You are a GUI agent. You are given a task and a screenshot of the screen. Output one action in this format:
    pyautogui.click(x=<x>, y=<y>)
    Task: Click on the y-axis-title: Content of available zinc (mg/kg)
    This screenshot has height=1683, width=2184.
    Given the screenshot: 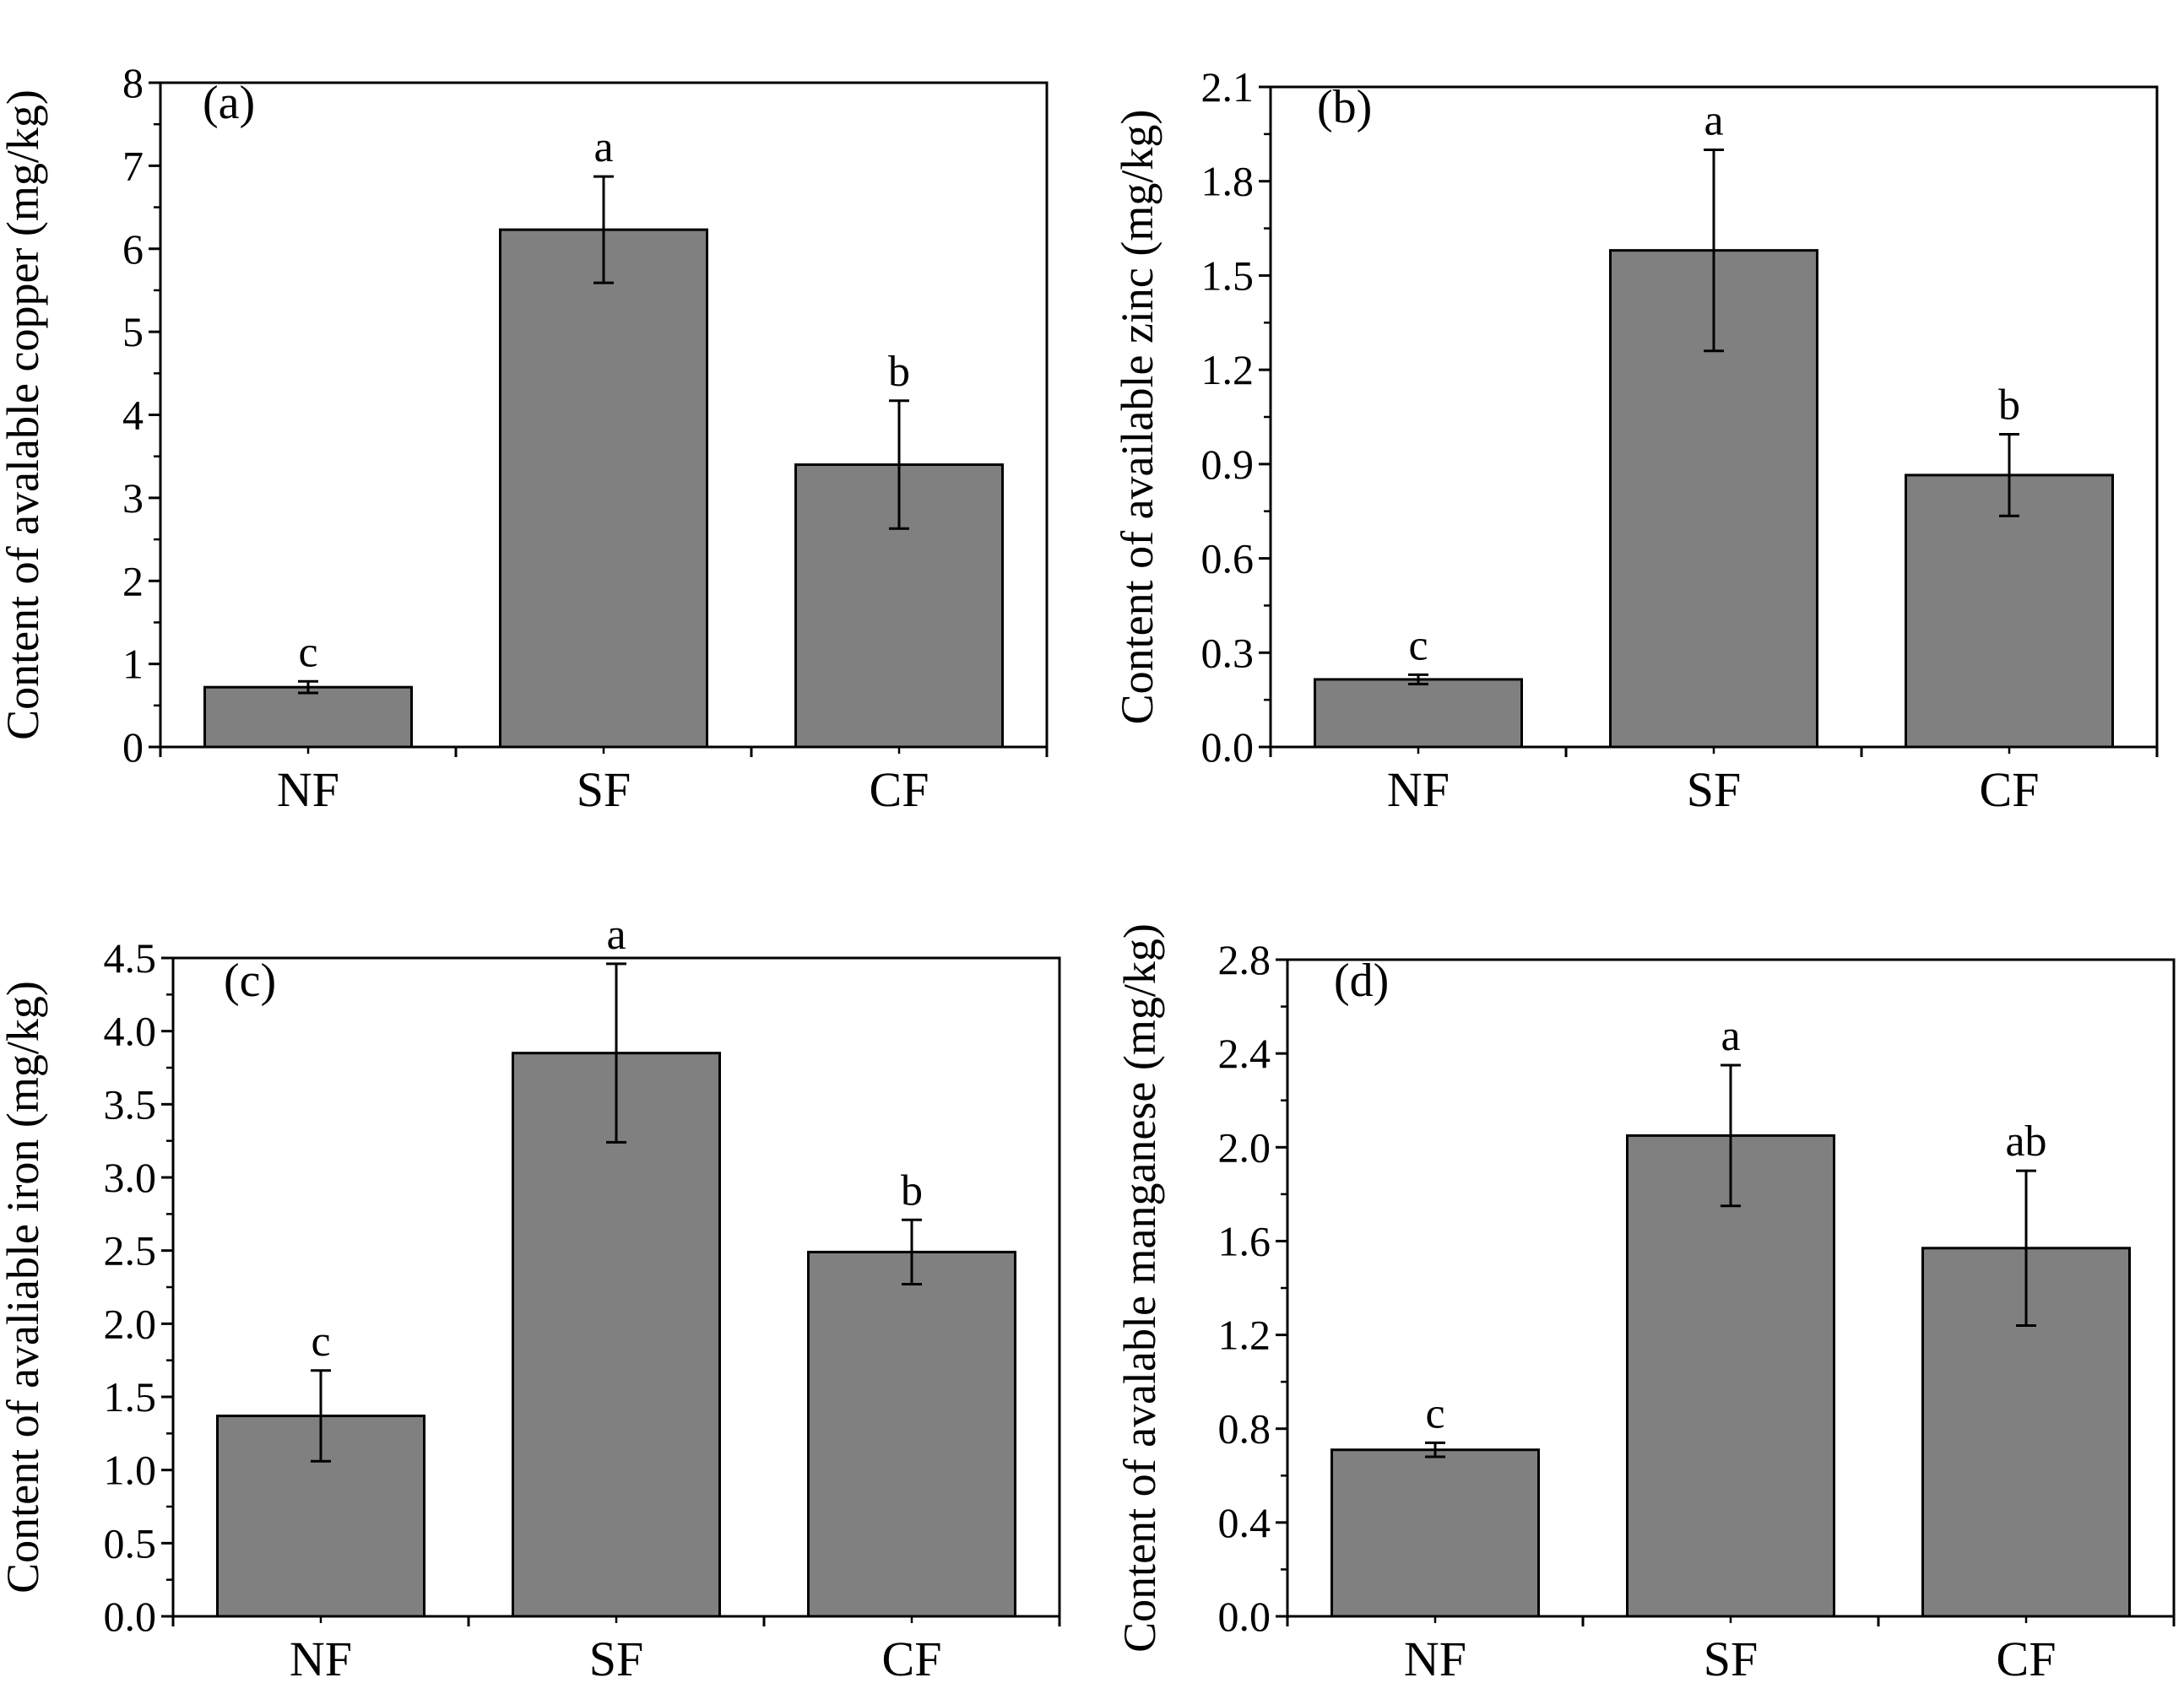 What is the action you would take?
    pyautogui.click(x=1137, y=417)
    